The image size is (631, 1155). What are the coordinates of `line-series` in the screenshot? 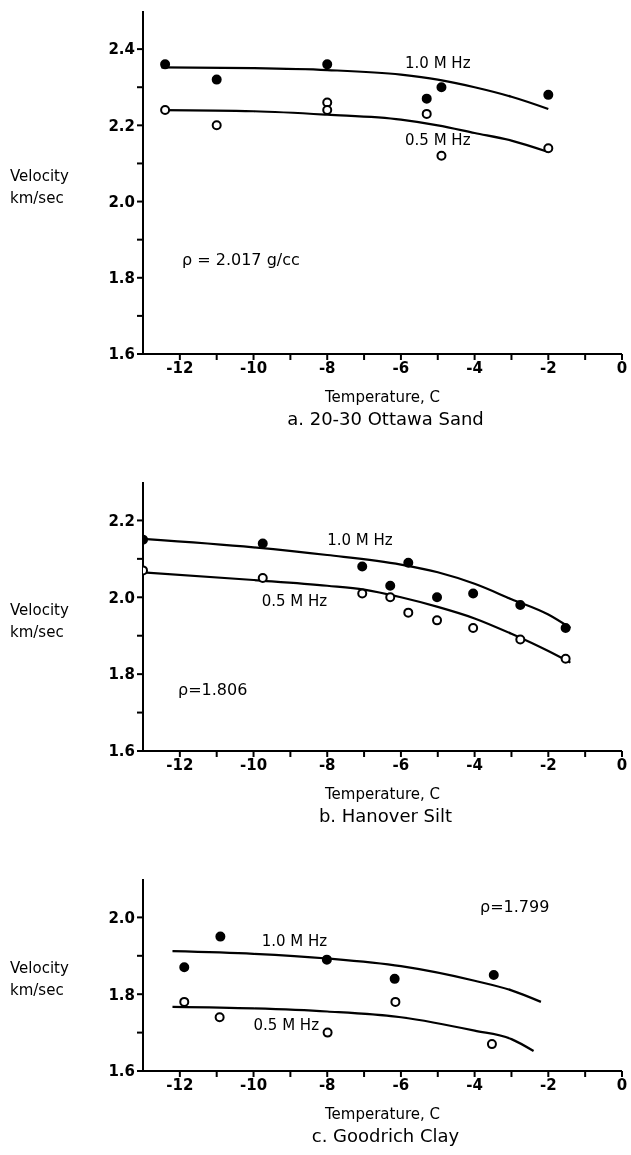 It's located at (357, 976).